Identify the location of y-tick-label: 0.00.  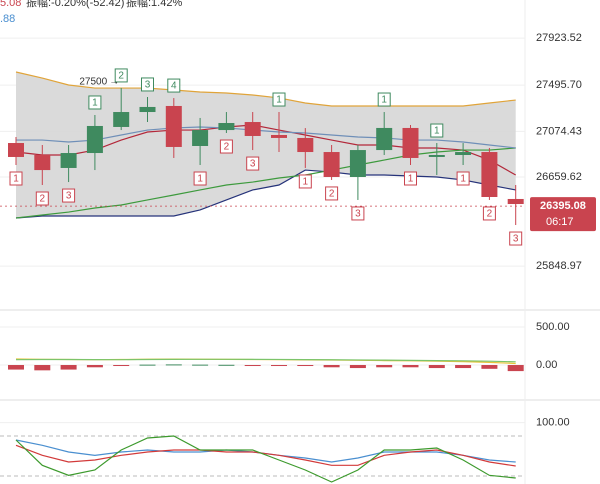
(546, 365).